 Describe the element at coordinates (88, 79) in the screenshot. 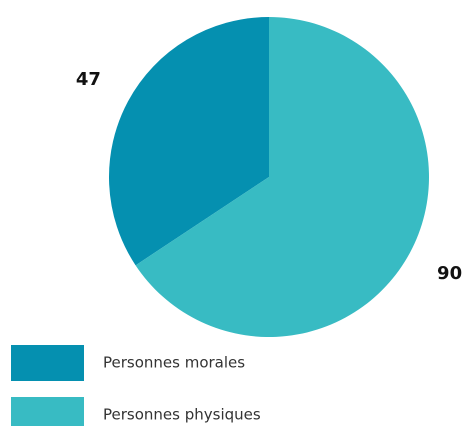

I see `value-label: 47` at that location.